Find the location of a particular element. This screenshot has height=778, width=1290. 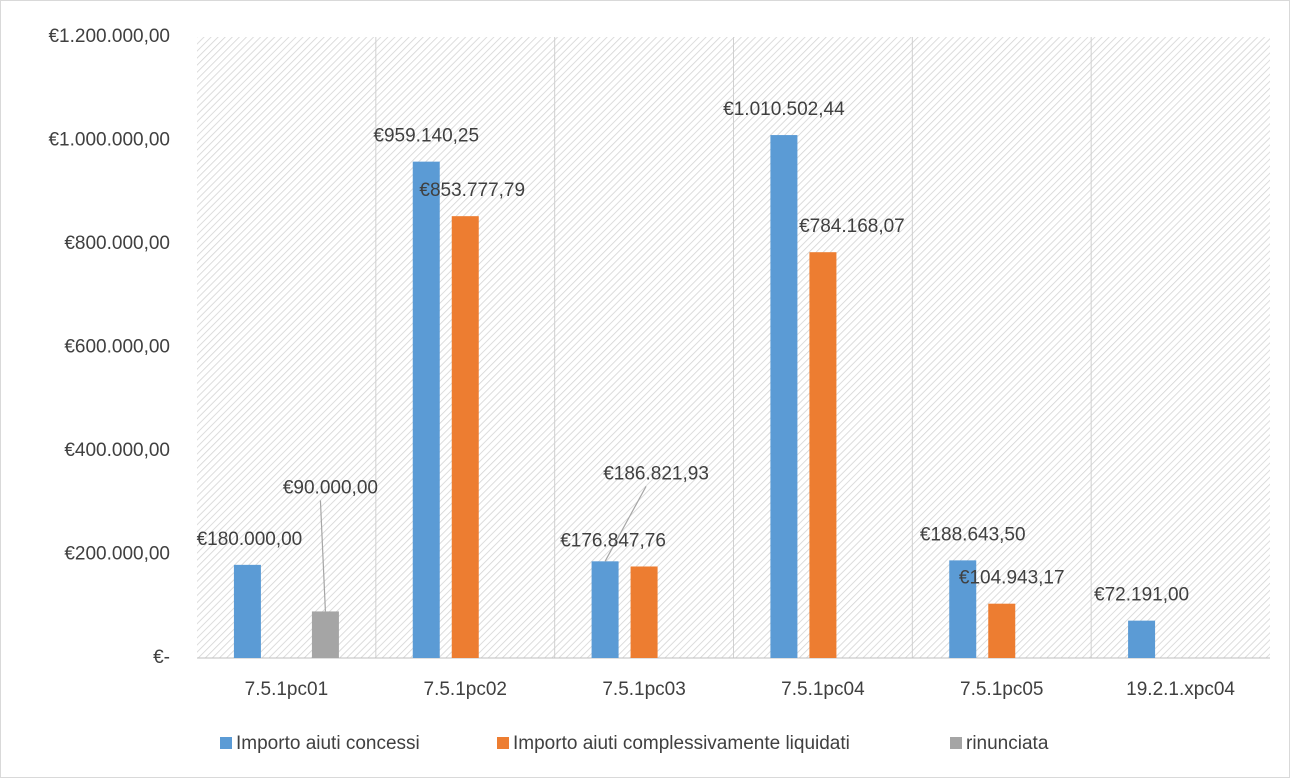

data-label: €188.643,50 is located at coordinates (973, 534).